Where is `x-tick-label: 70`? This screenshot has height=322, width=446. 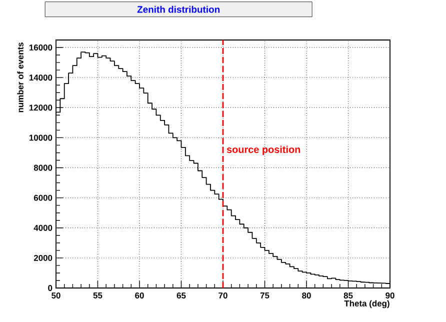 x-tick-label: 70 is located at coordinates (223, 295).